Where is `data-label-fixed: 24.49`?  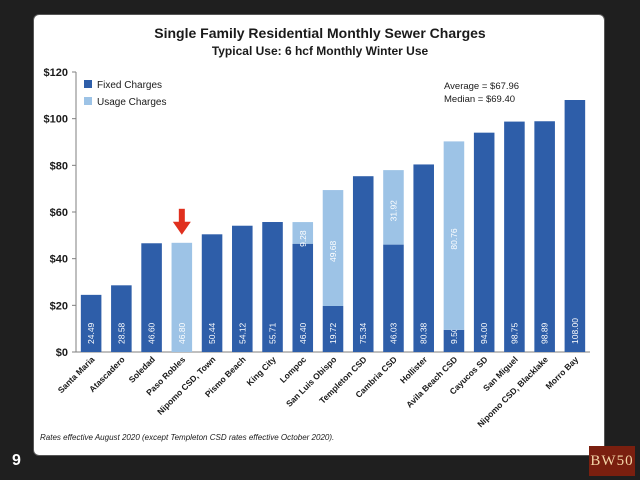 data-label-fixed: 24.49 is located at coordinates (91, 333).